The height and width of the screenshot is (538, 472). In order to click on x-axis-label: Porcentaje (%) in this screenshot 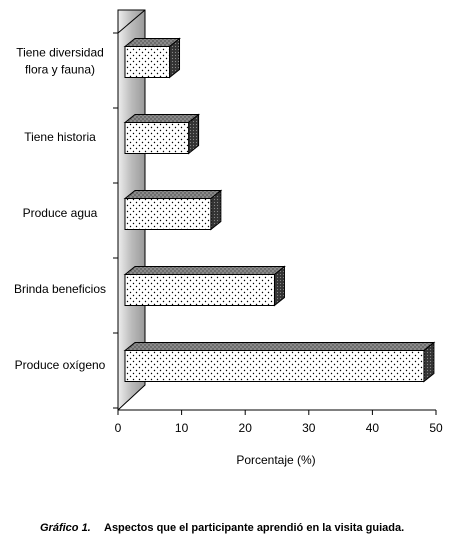, I will do `click(275, 460)`.